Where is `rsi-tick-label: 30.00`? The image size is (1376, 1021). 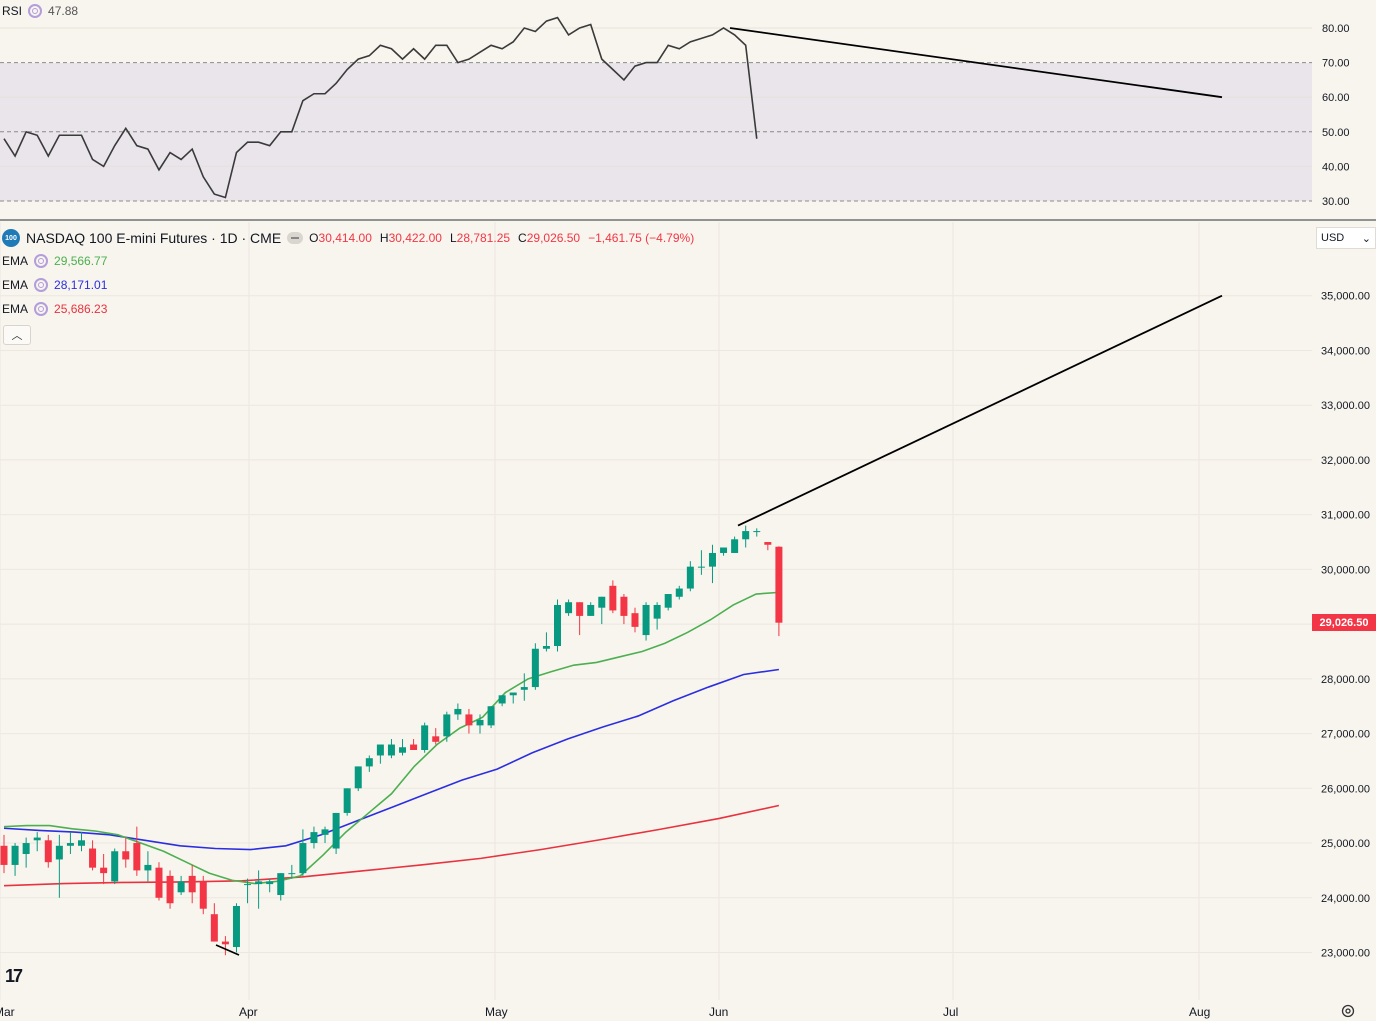
rsi-tick-label: 30.00 is located at coordinates (1336, 202).